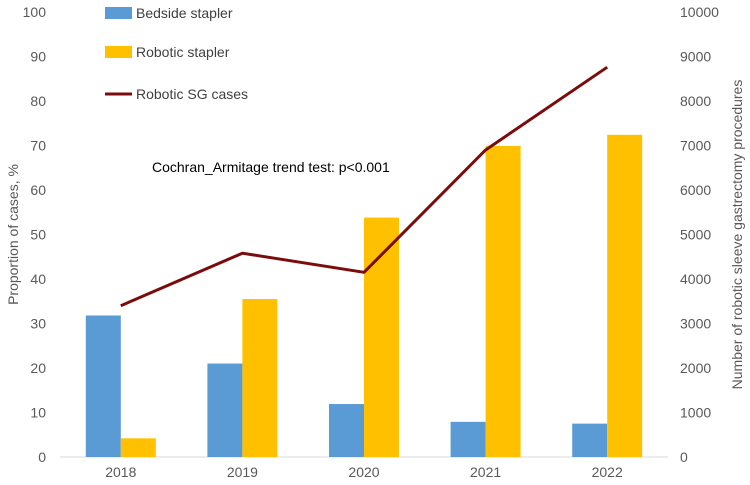  I want to click on y2-tick-label: 3000, so click(695, 324).